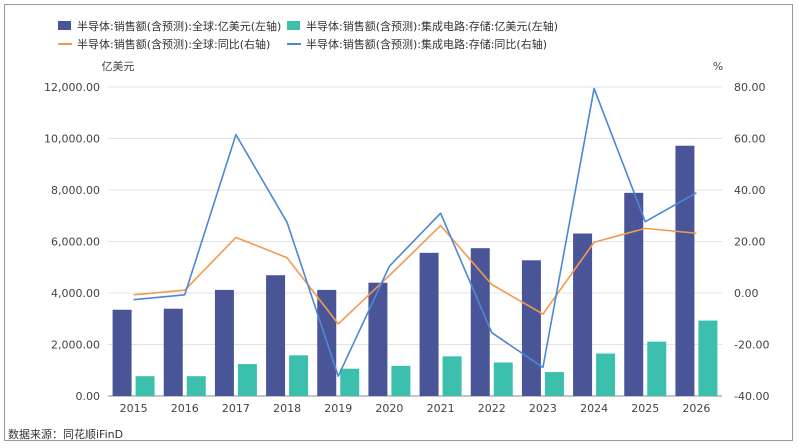 The height and width of the screenshot is (448, 799). What do you see at coordinates (75, 242) in the screenshot?
I see `left-tick-label: 6,000.00` at bounding box center [75, 242].